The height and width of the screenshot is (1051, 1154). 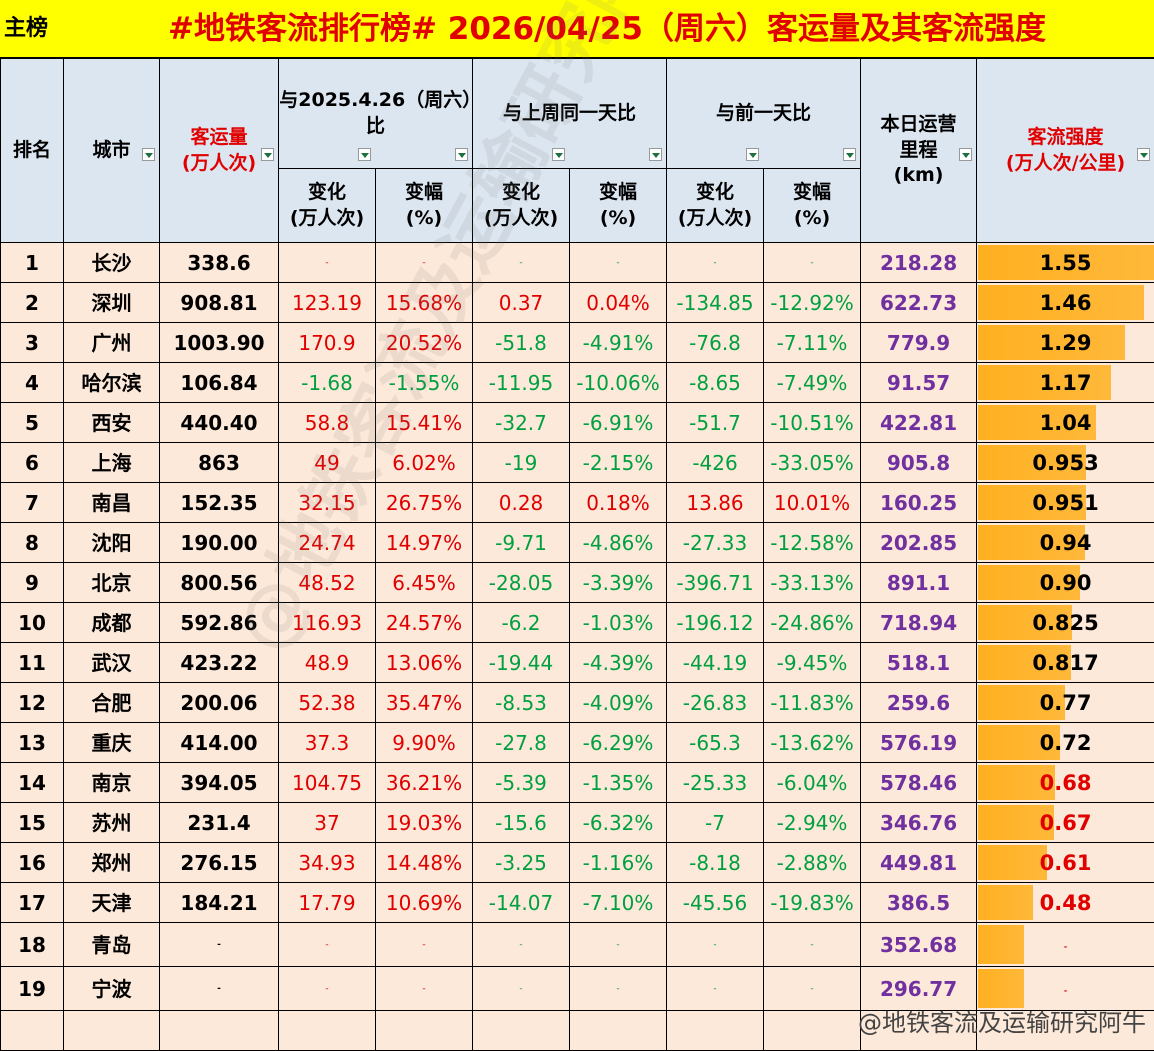 I want to click on footer-watermark: @地铁客流及运输研究阿牛, so click(x=1002, y=1023).